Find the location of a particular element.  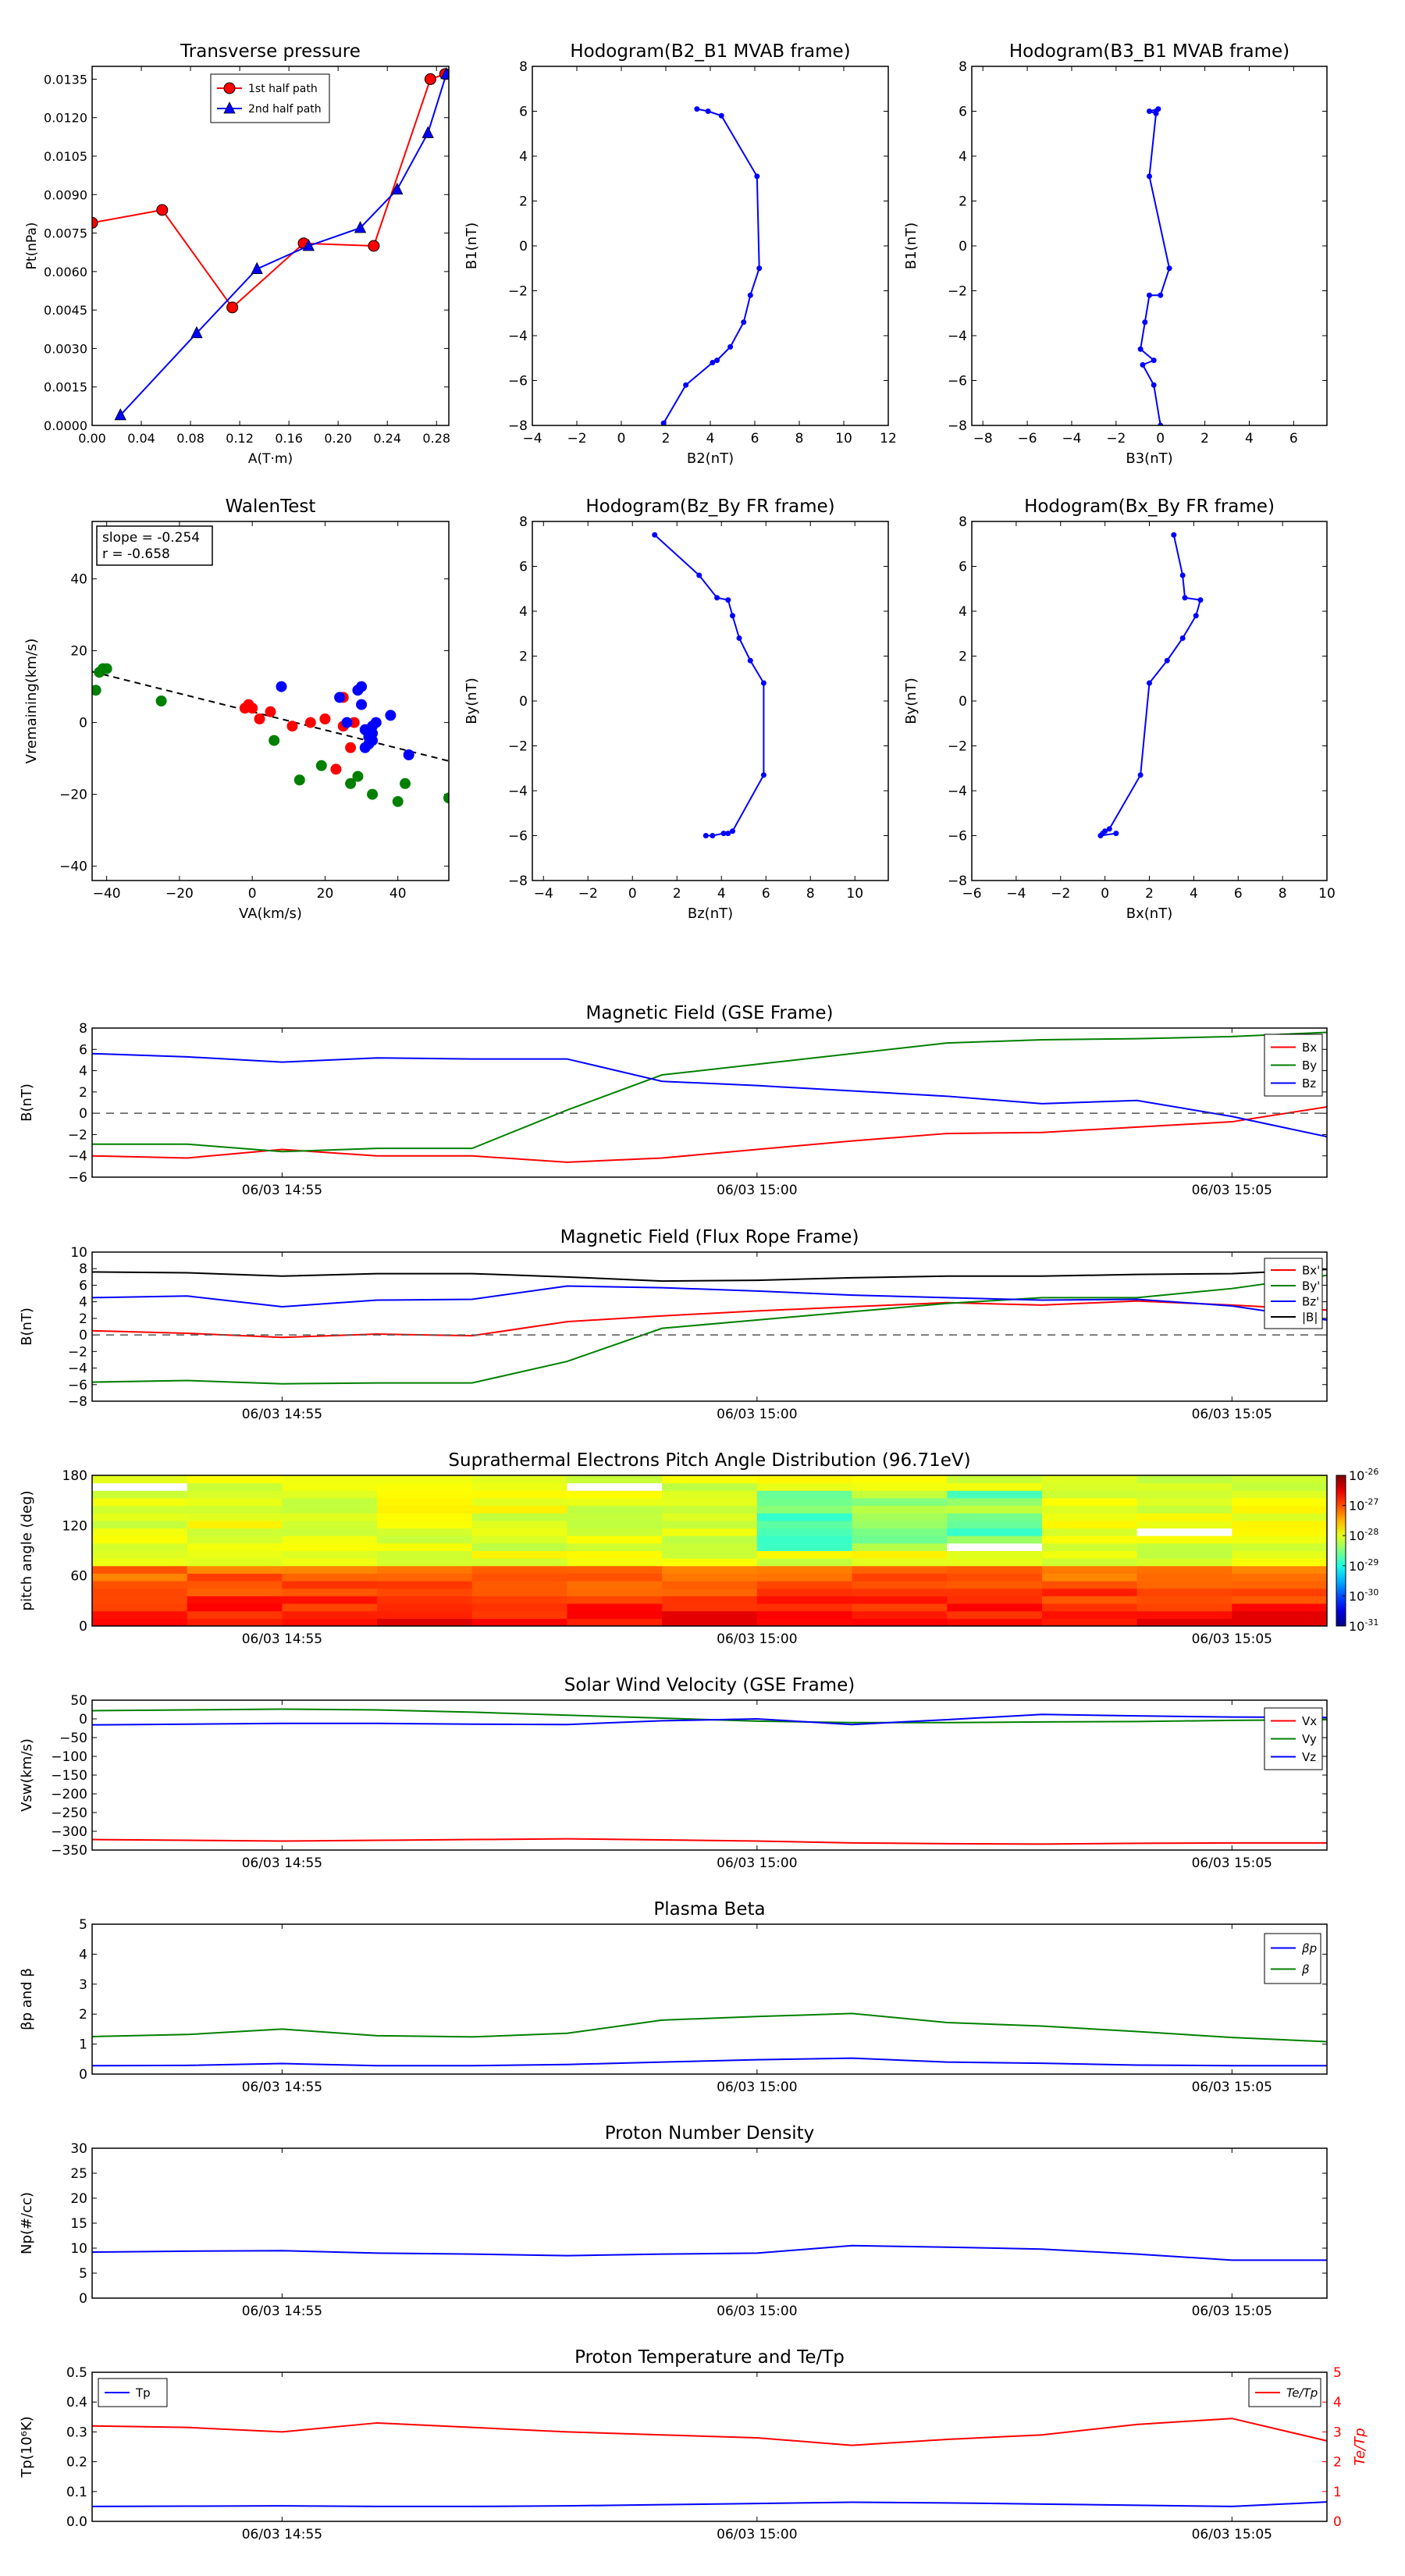

x-tick-label: 06/03 14:55 is located at coordinates (282, 2087).